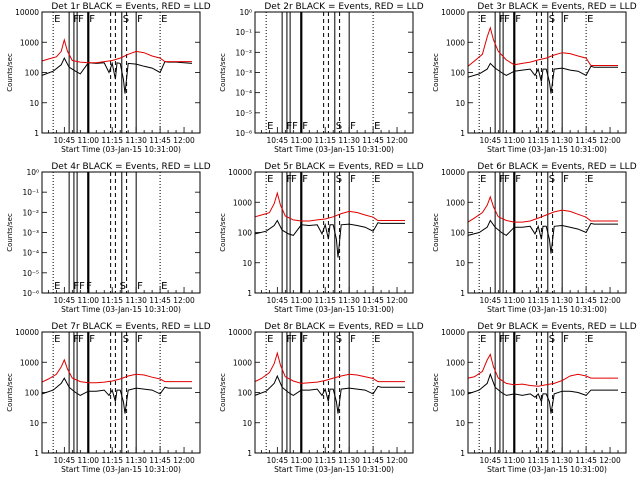 Image resolution: width=640 pixels, height=480 pixels. I want to click on y-tick-label: 10⁻⁶, so click(30, 293).